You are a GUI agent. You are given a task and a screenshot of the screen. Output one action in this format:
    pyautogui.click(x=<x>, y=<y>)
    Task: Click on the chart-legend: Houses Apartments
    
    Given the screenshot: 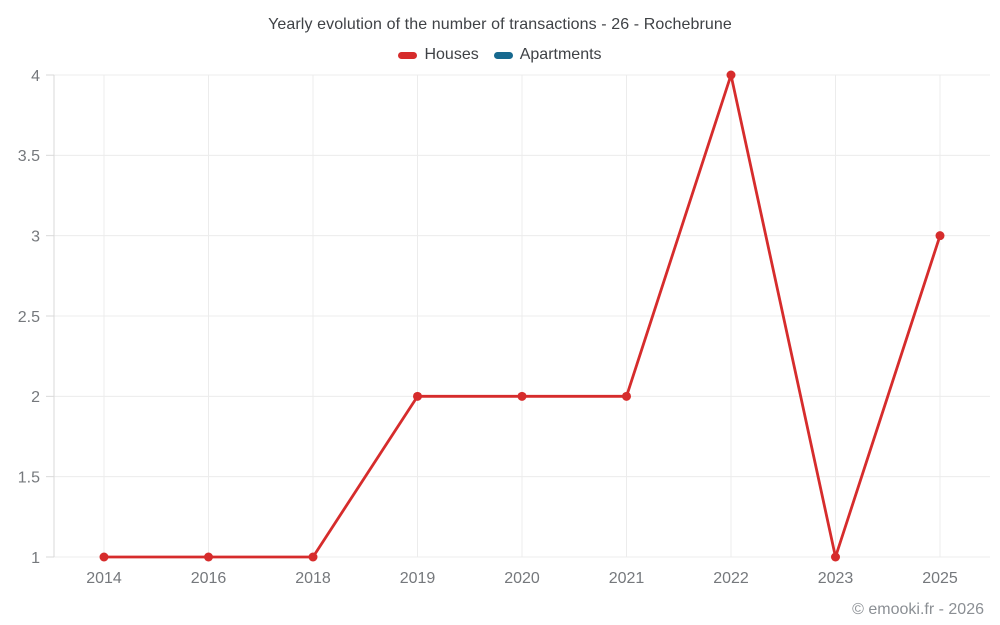 What is the action you would take?
    pyautogui.click(x=500, y=55)
    